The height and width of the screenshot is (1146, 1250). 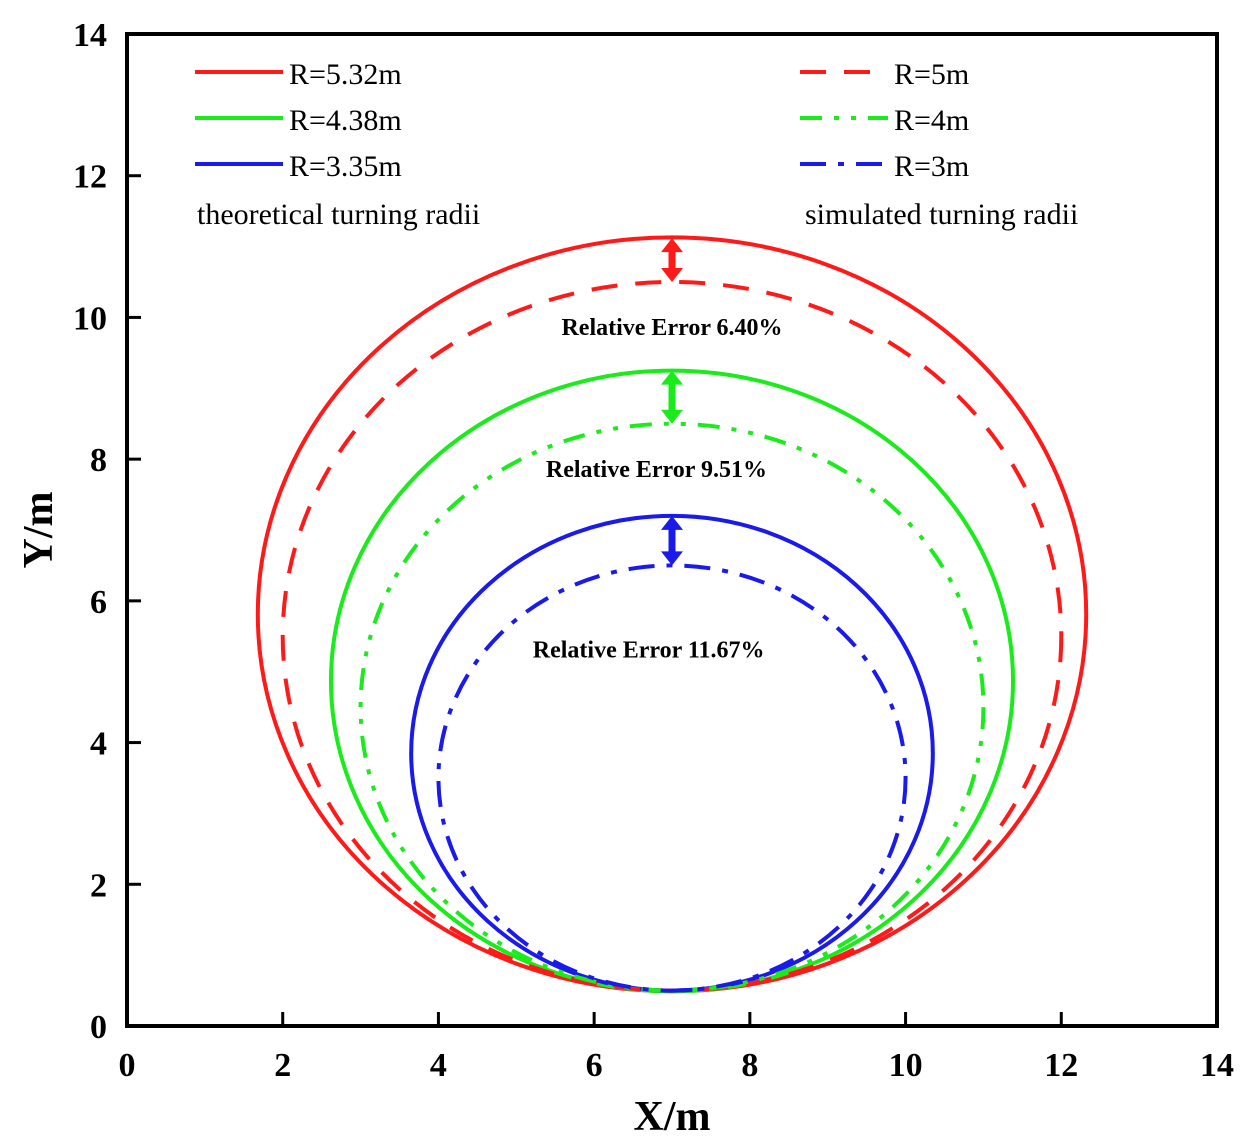 What do you see at coordinates (338, 214) in the screenshot?
I see `legend-caption-0: theoretical turning radii` at bounding box center [338, 214].